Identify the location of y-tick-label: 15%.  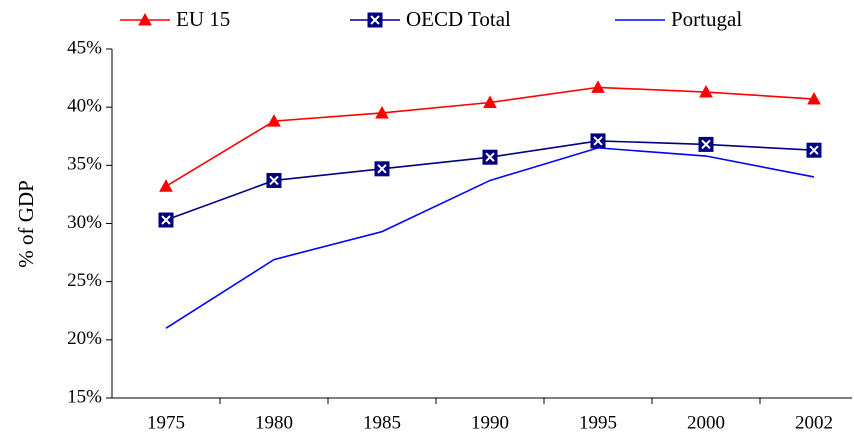
(84, 396).